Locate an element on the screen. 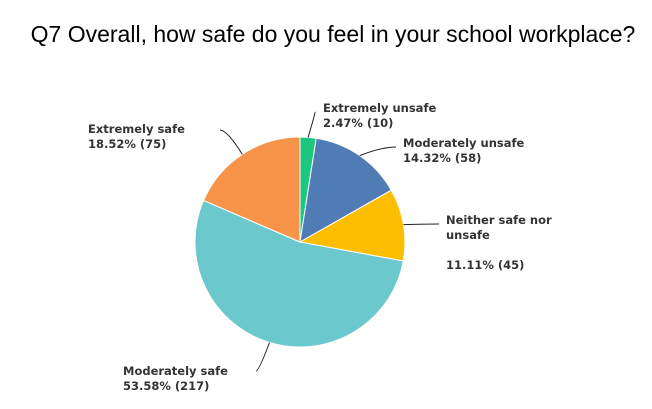  pie-slice-extremely-safe is located at coordinates (251, 189).